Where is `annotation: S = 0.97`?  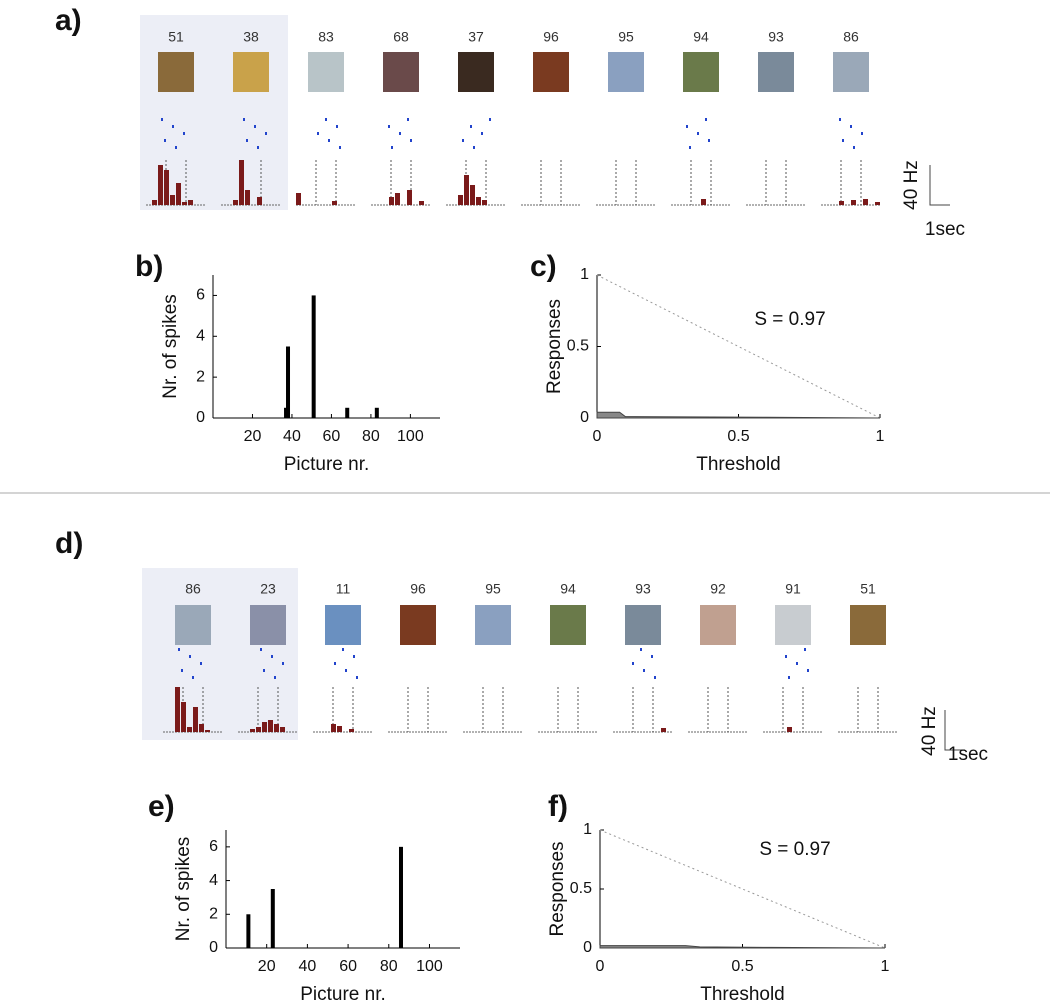 annotation: S = 0.97 is located at coordinates (789, 319).